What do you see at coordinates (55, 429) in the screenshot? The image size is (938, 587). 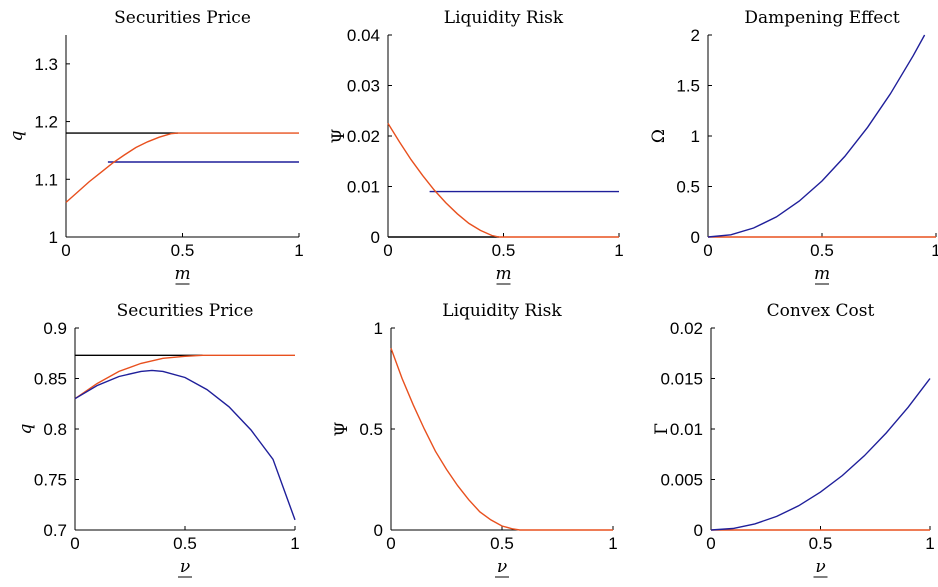 I see `y-tick-label: 0.8` at bounding box center [55, 429].